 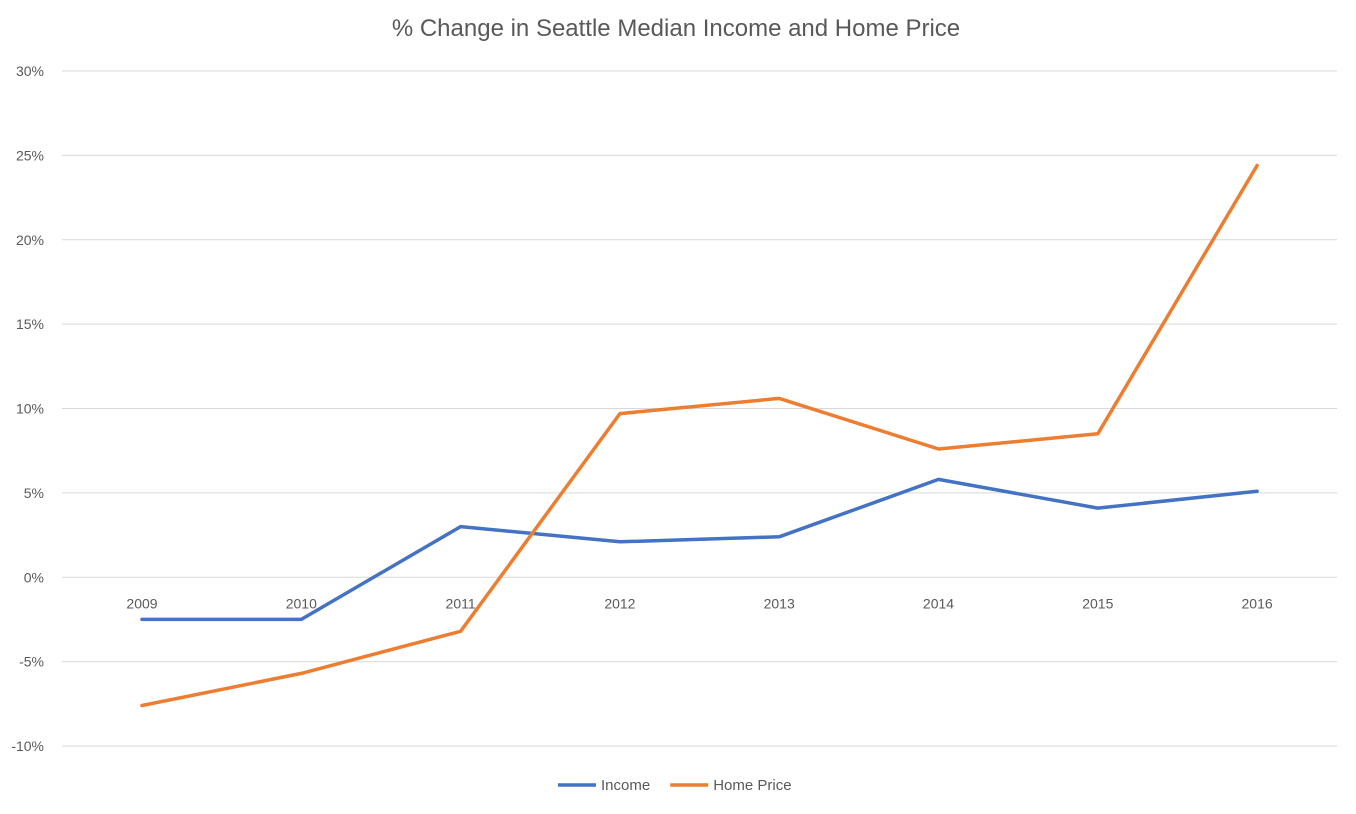 I want to click on x-axis-tick-labels: 2009 2010 2011 2012 2013 2014 2015 2016, so click(x=699, y=603).